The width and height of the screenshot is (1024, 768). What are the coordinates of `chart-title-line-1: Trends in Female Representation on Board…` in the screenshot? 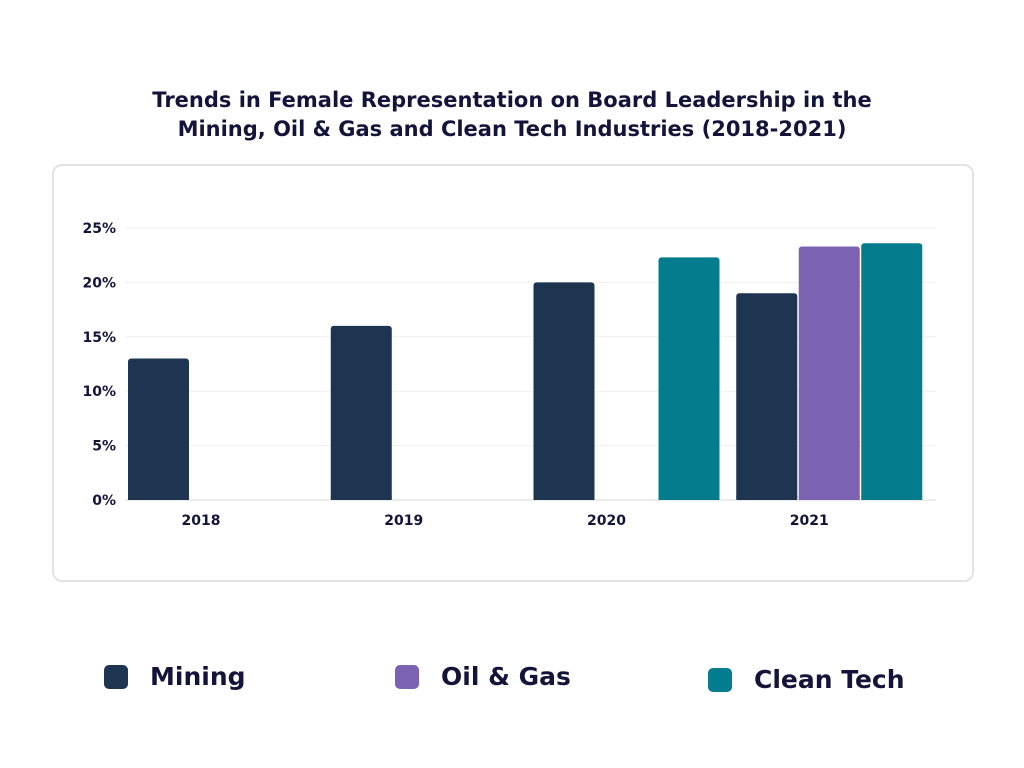 It's located at (512, 100).